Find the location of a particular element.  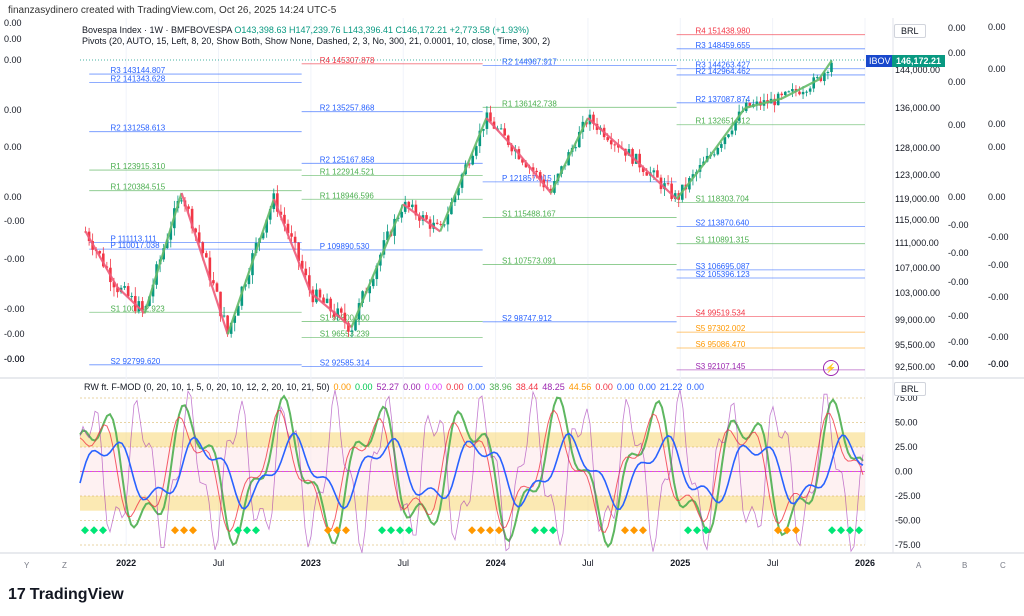

pivot-label: R1 122914.521 is located at coordinates (347, 172).